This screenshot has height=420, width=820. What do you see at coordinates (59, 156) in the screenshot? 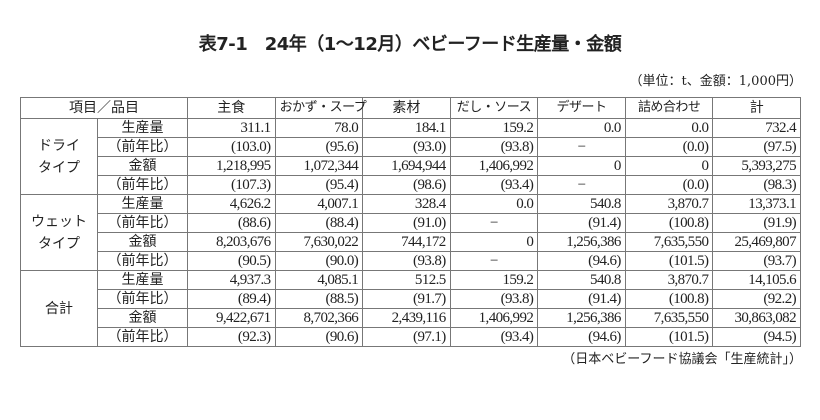
I see `group-label: ドライ タイプ` at bounding box center [59, 156].